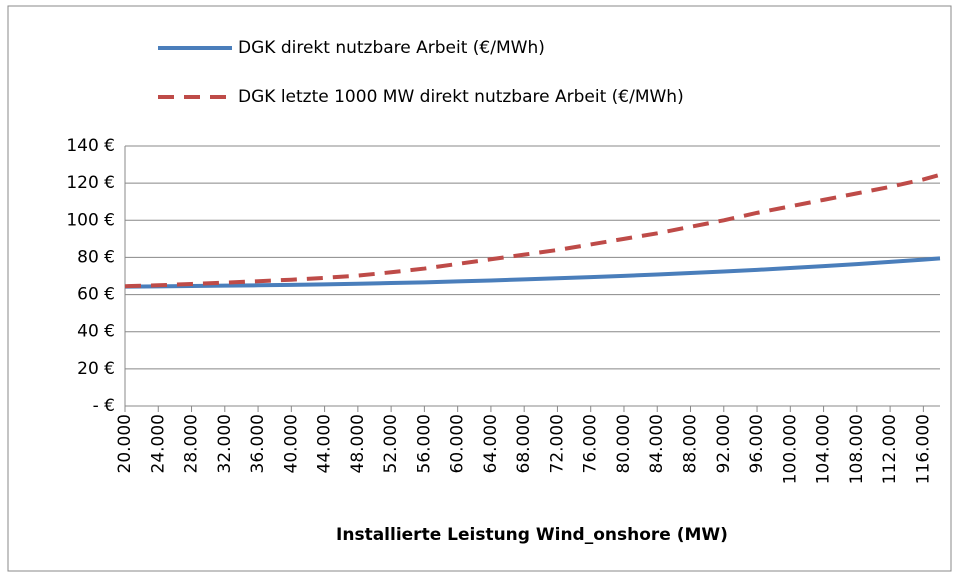 Image resolution: width=958 pixels, height=579 pixels. I want to click on x-tick-label: 28.000, so click(192, 443).